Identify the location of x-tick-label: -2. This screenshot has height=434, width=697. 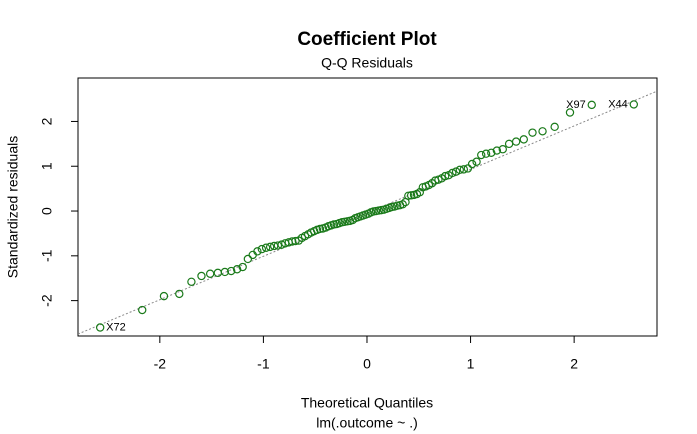
(160, 364).